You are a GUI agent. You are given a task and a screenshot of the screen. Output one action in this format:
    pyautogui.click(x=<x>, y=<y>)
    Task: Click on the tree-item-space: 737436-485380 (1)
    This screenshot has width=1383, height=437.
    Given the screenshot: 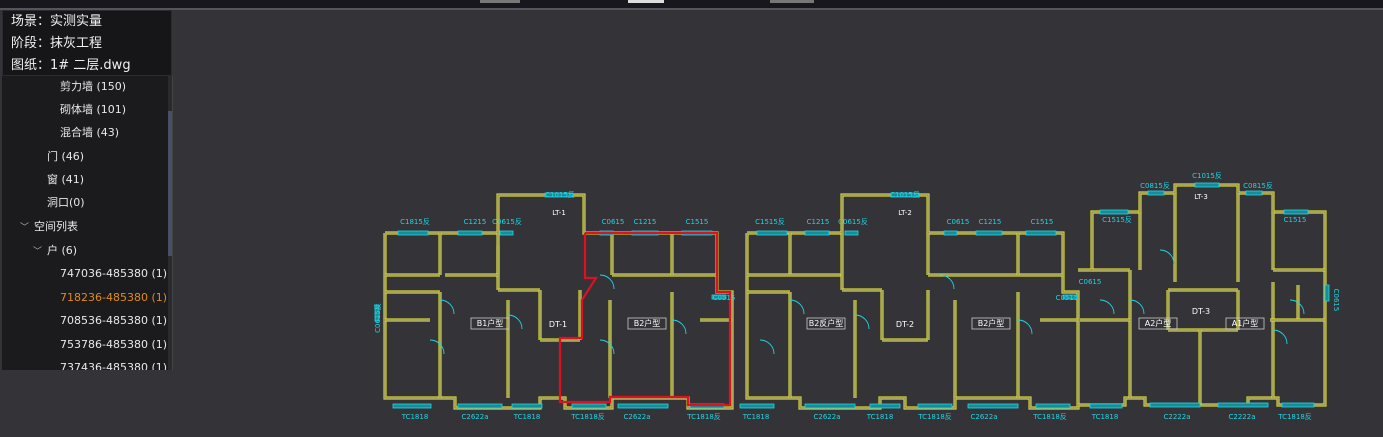 What is the action you would take?
    pyautogui.click(x=114, y=365)
    